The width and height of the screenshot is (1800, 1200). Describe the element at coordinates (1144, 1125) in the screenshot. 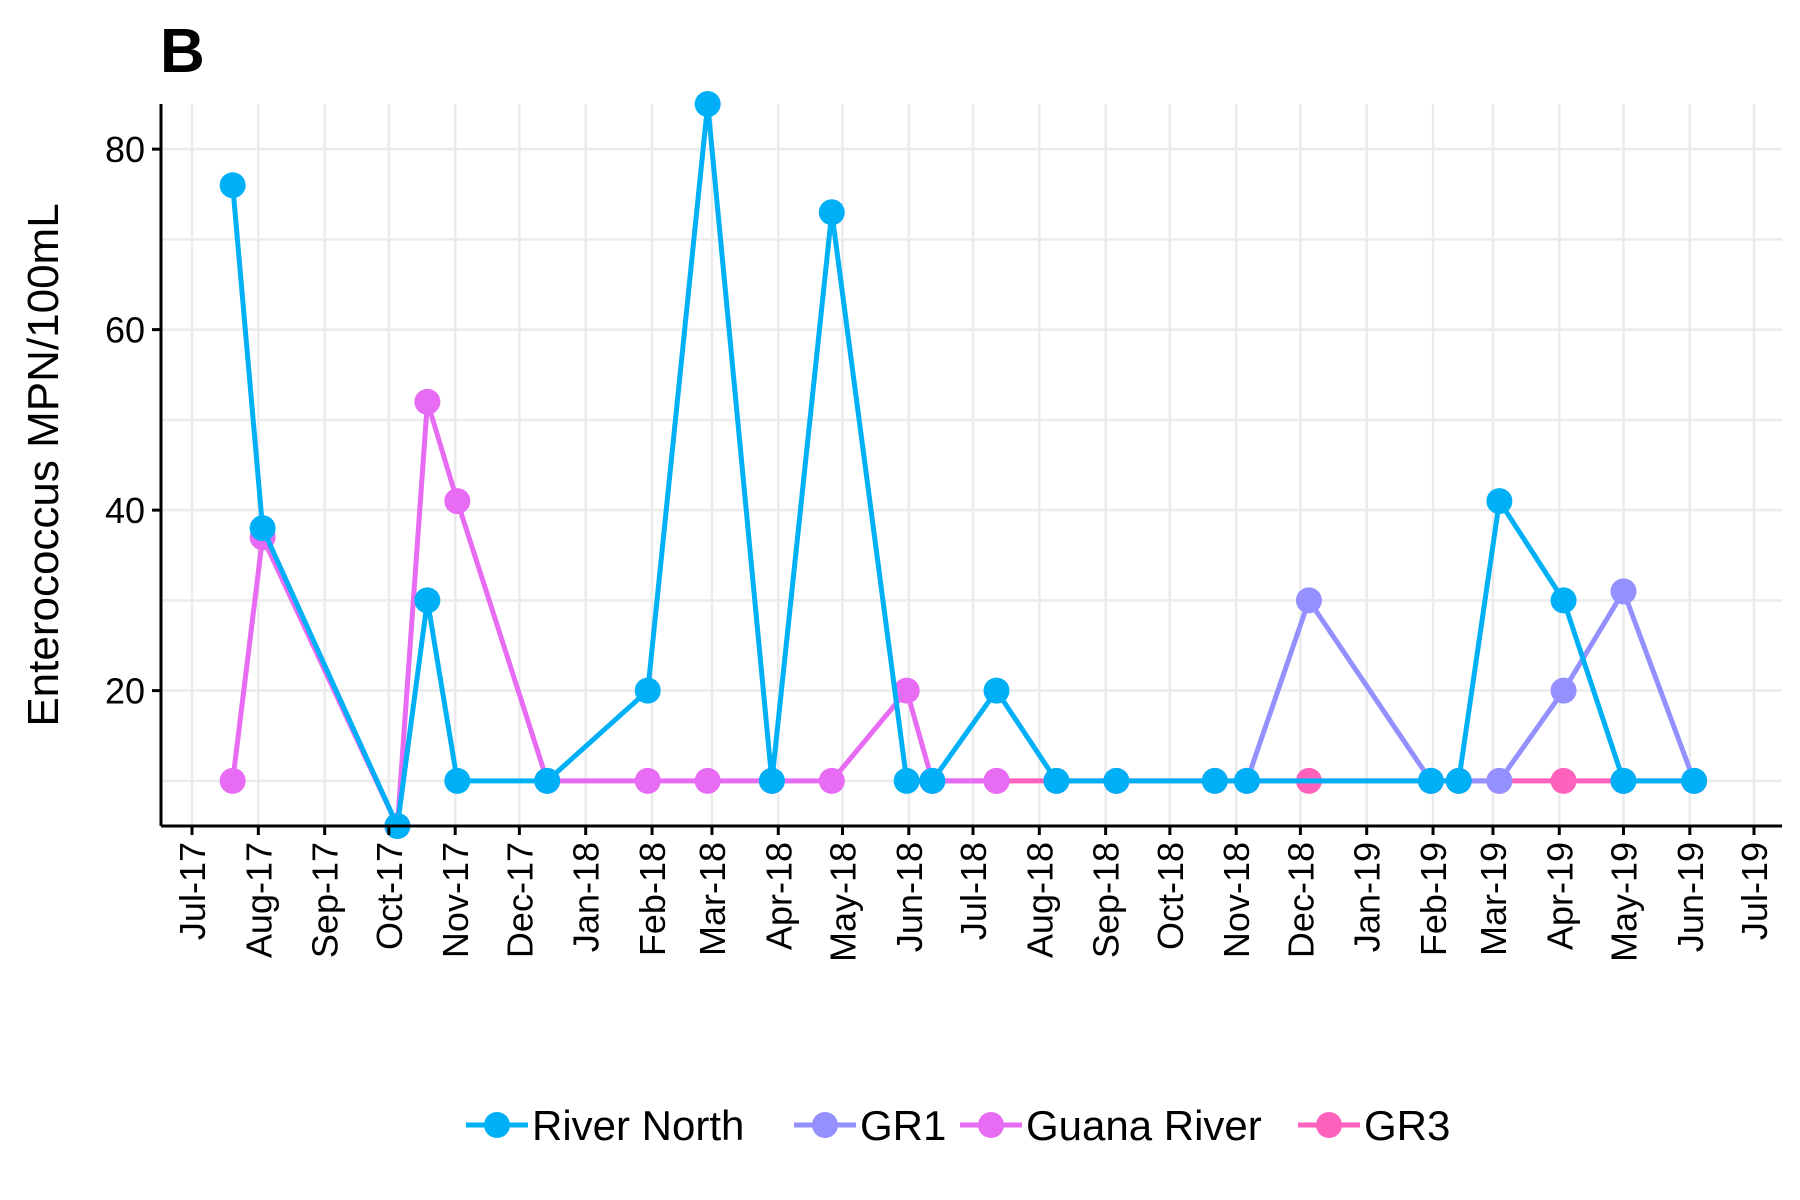

I see `legend-label: Guana River` at that location.